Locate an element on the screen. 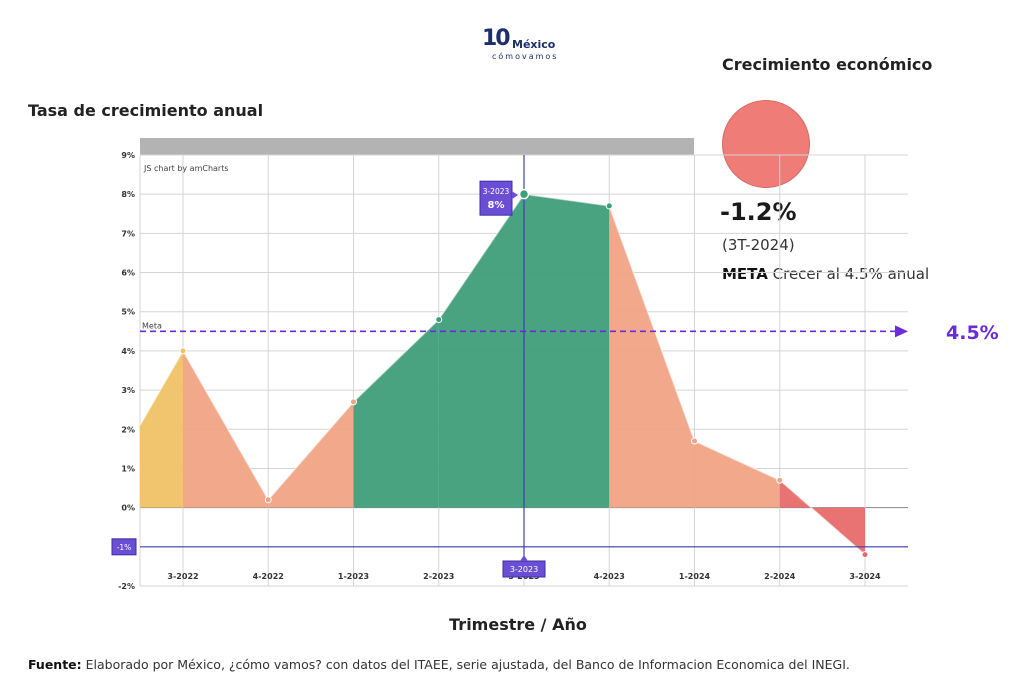 Image resolution: width=1024 pixels, height=689 pixels. y-tick-label: 4% is located at coordinates (128, 351).